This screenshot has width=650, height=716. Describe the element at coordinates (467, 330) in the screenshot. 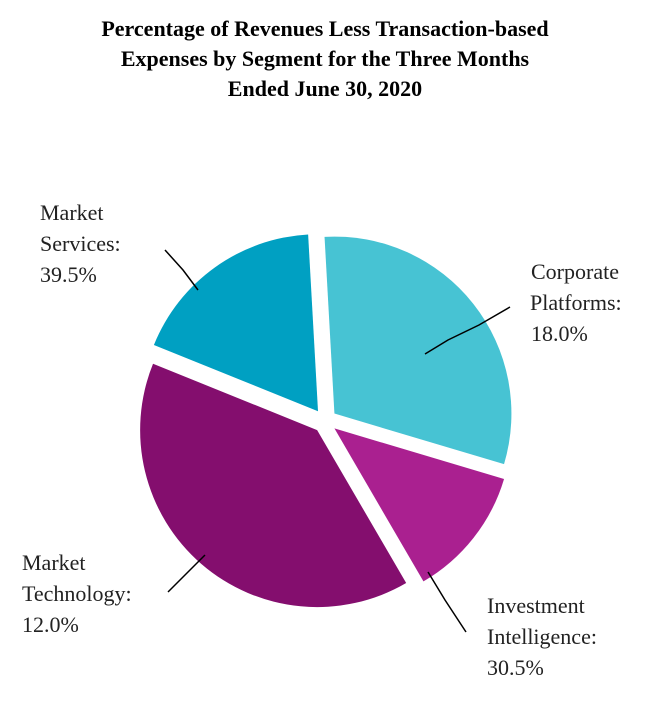

I see `leader-line-corporate-platforms` at that location.